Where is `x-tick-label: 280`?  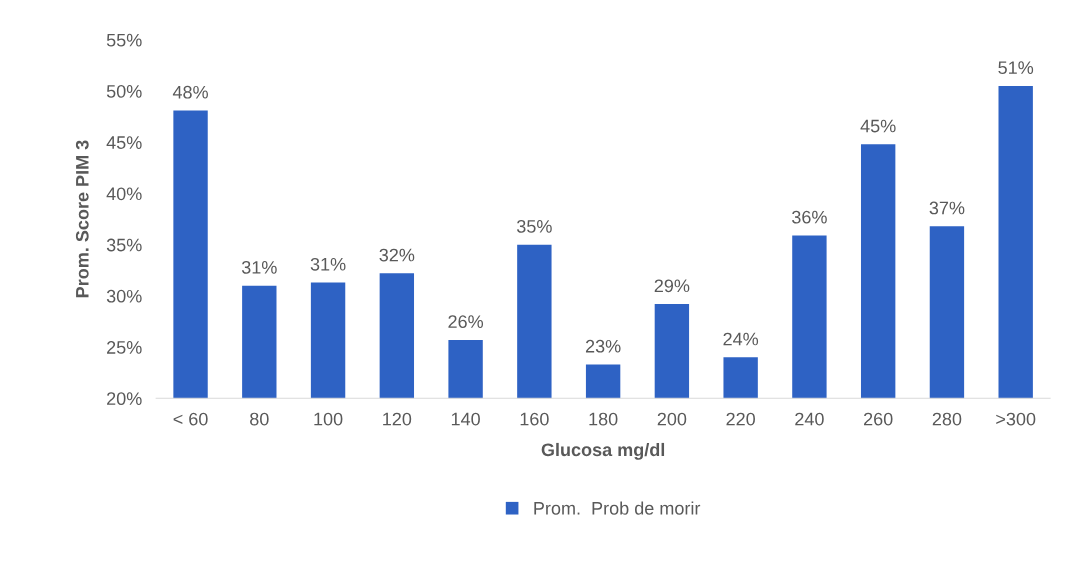 x-tick-label: 280 is located at coordinates (947, 419).